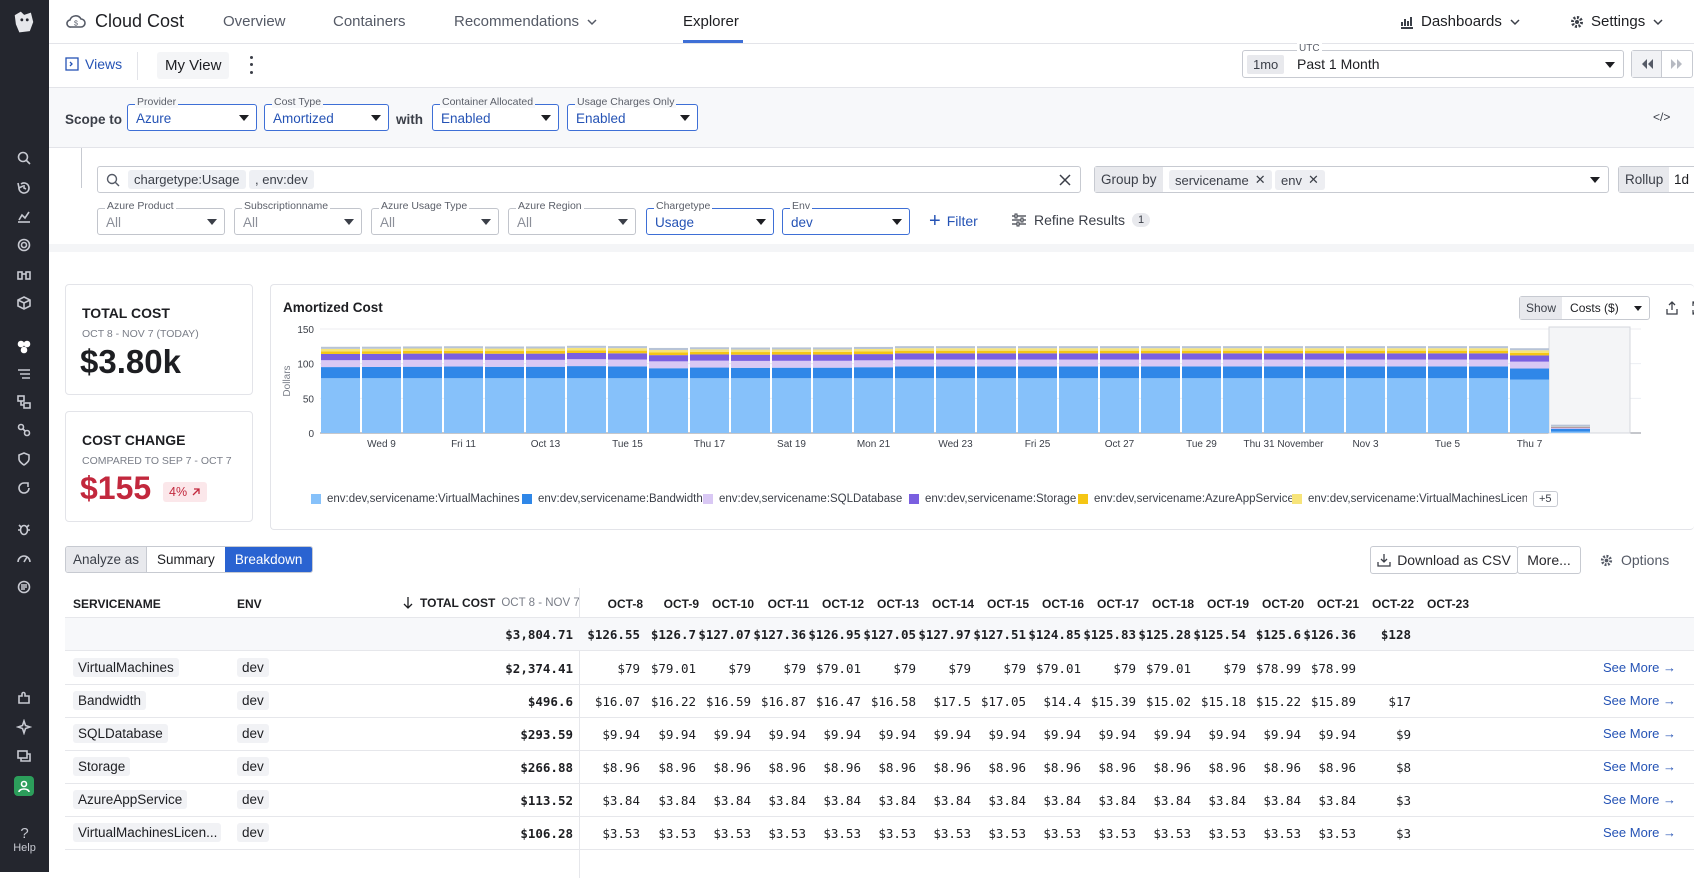 Image resolution: width=1694 pixels, height=878 pixels. I want to click on col-header-date: OCT-9, so click(671, 604).